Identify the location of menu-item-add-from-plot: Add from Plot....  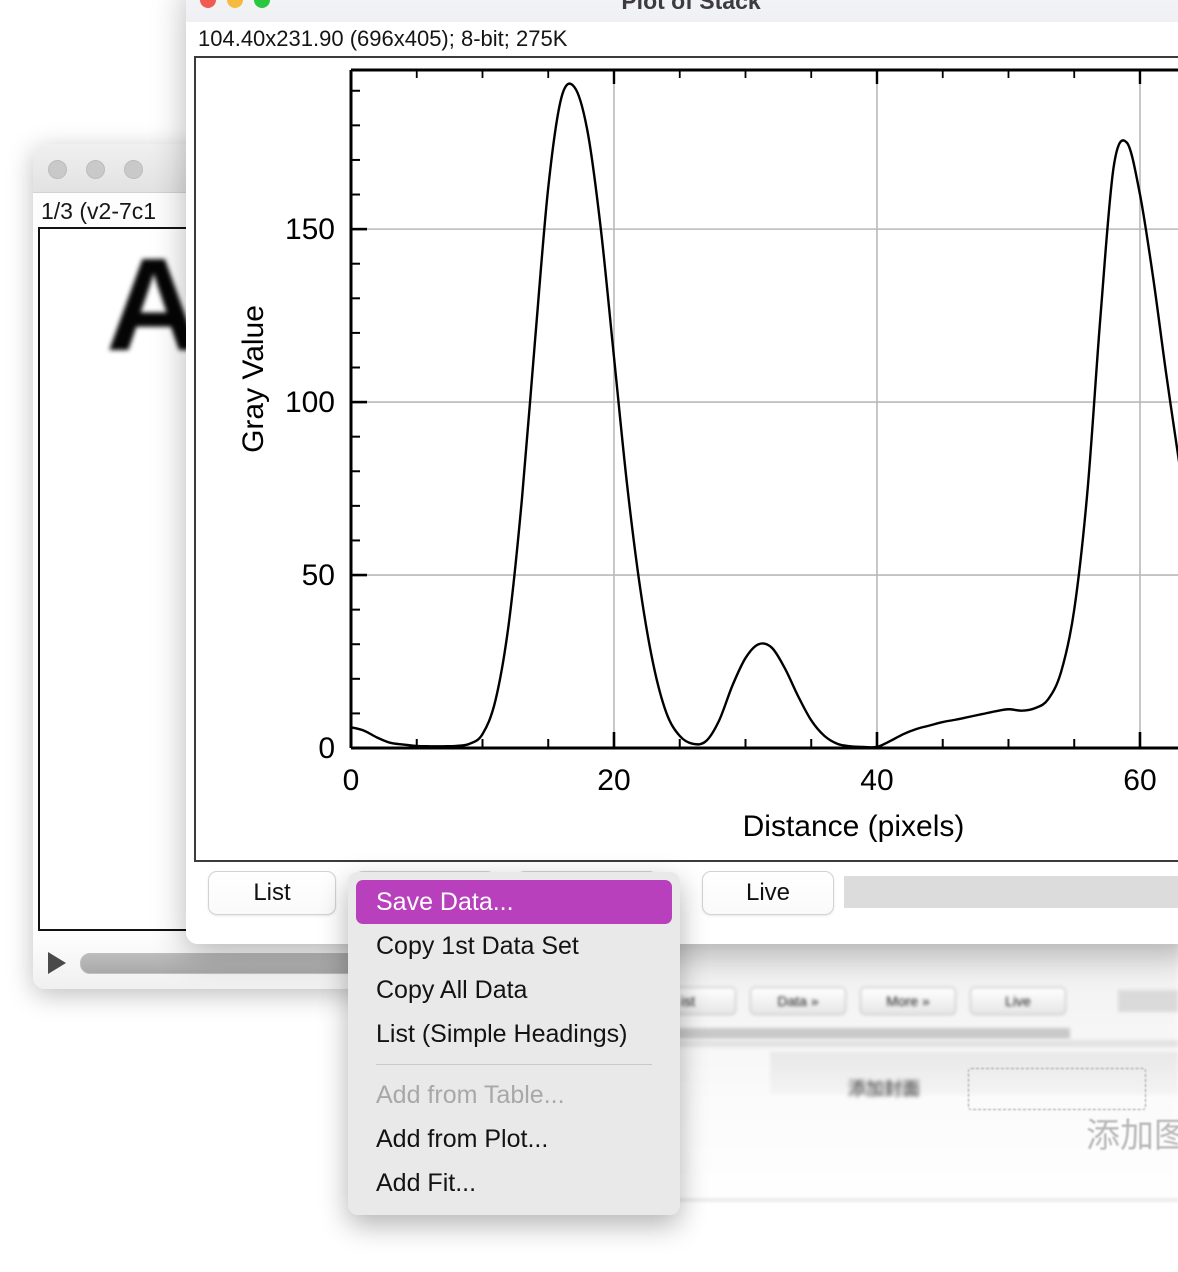
(462, 1138).